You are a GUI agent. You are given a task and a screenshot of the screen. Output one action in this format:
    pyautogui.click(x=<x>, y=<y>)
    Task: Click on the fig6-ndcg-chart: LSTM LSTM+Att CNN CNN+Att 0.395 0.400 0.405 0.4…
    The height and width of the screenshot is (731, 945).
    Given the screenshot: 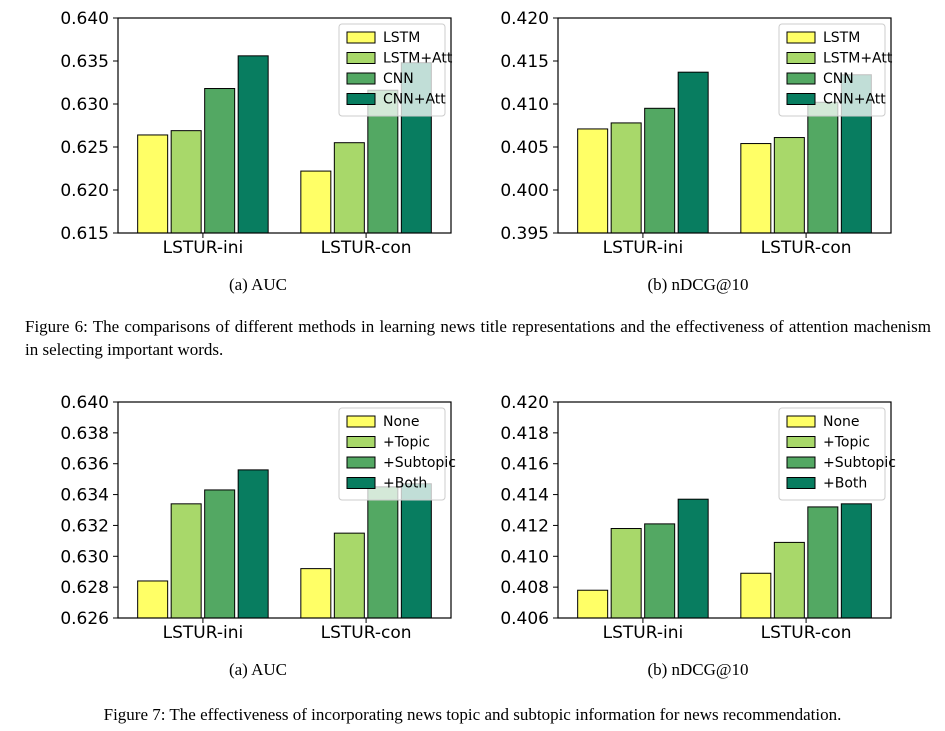 What is the action you would take?
    pyautogui.click(x=696, y=133)
    